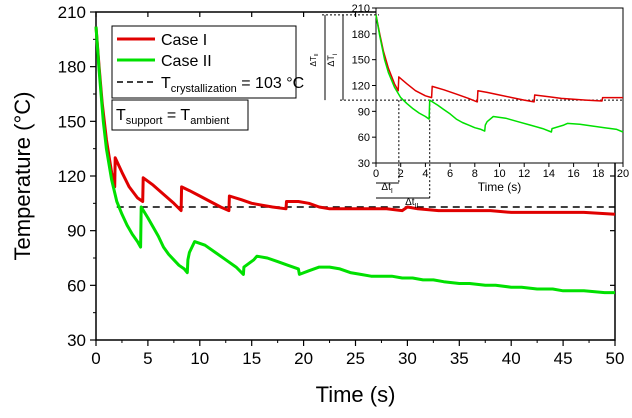 The height and width of the screenshot is (418, 632). What do you see at coordinates (72, 176) in the screenshot?
I see `main-y-tick-label: 120` at bounding box center [72, 176].